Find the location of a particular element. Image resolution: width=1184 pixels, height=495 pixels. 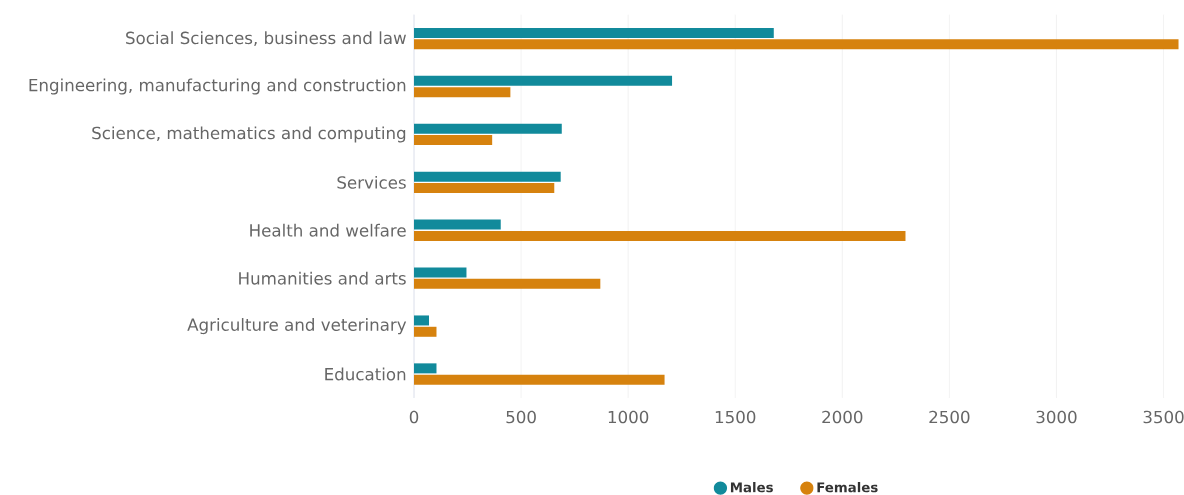

y-tick-label: Humanities and arts is located at coordinates (322, 278).